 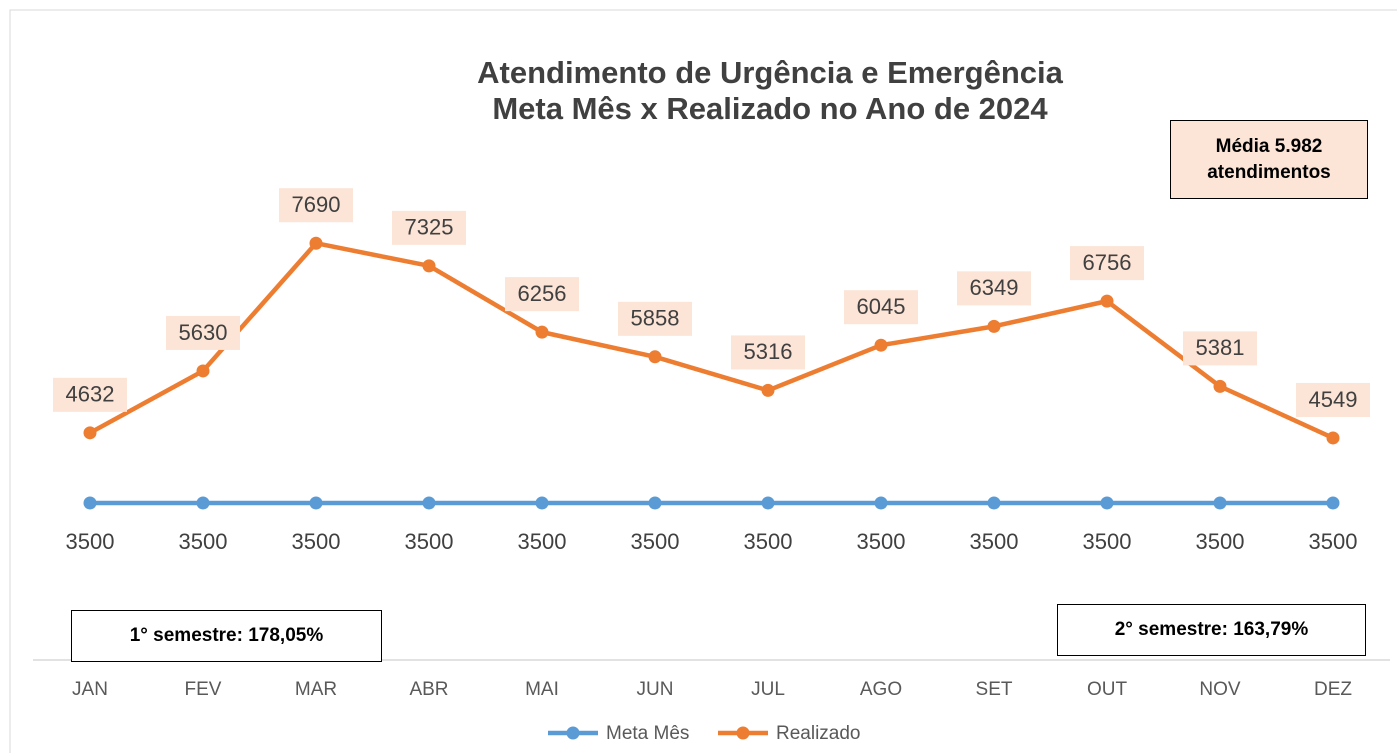 I want to click on data-label: 6349, so click(x=994, y=287).